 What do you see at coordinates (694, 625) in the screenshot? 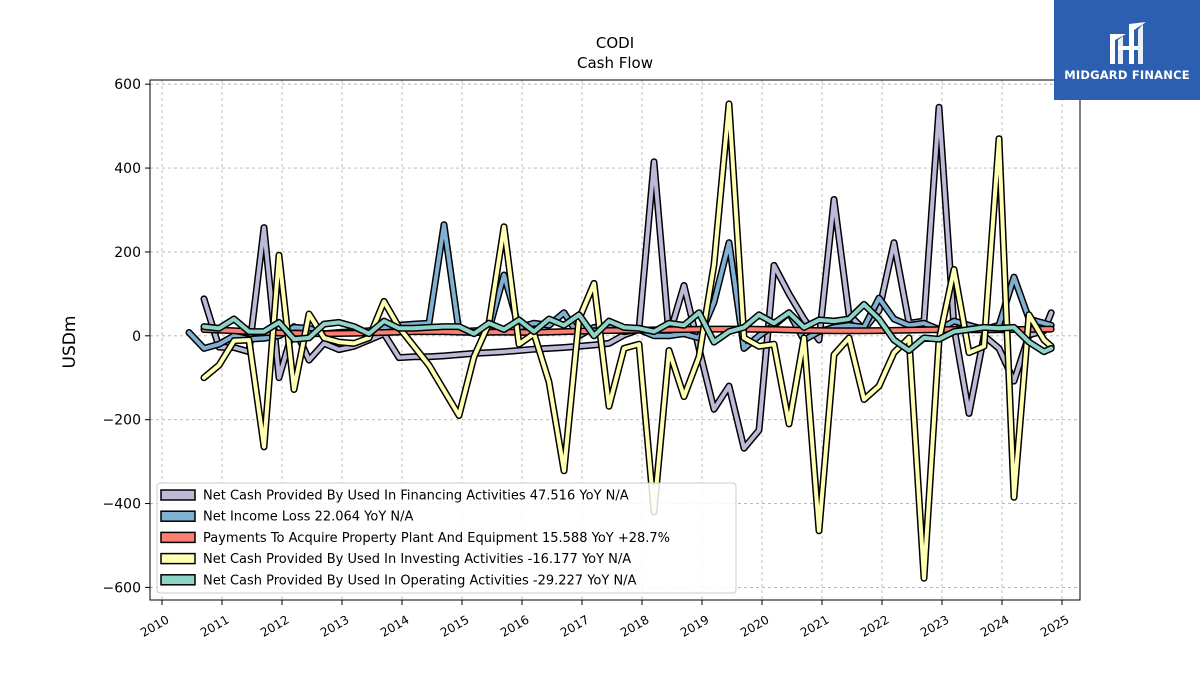
I see `x-tick-label: 2019` at bounding box center [694, 625].